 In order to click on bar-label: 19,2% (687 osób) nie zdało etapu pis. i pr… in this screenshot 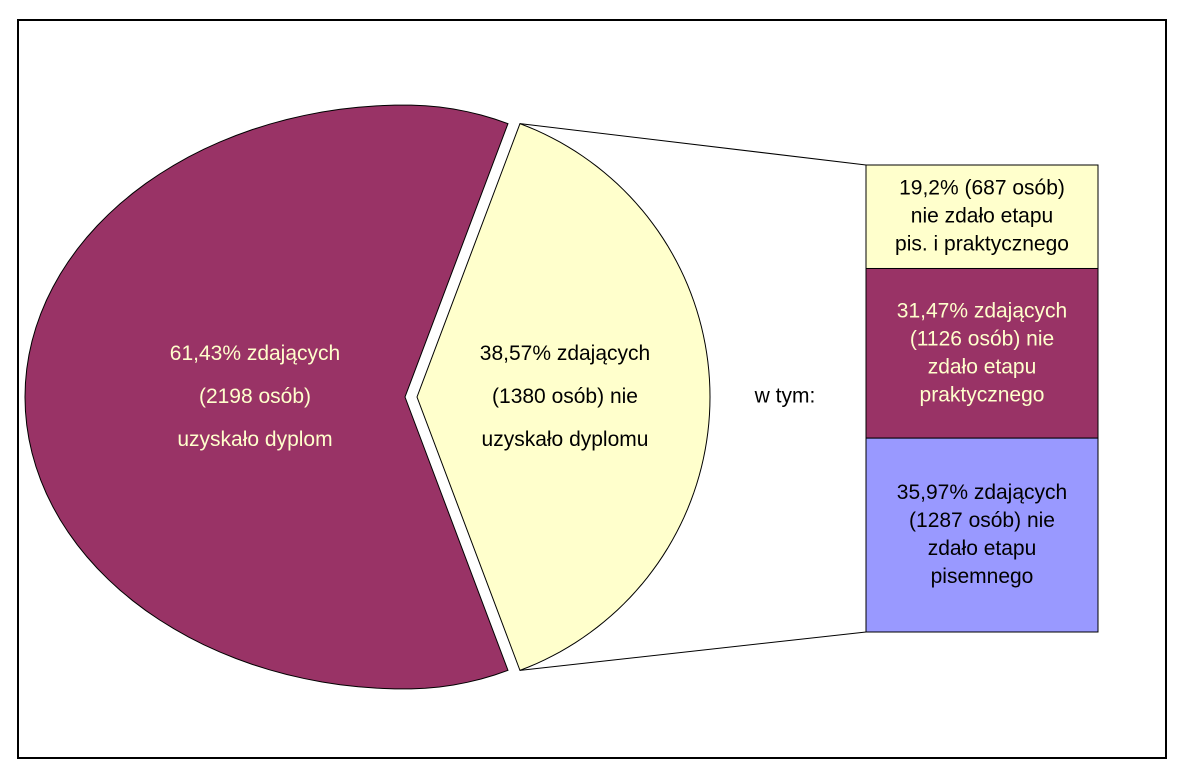, I will do `click(982, 215)`.